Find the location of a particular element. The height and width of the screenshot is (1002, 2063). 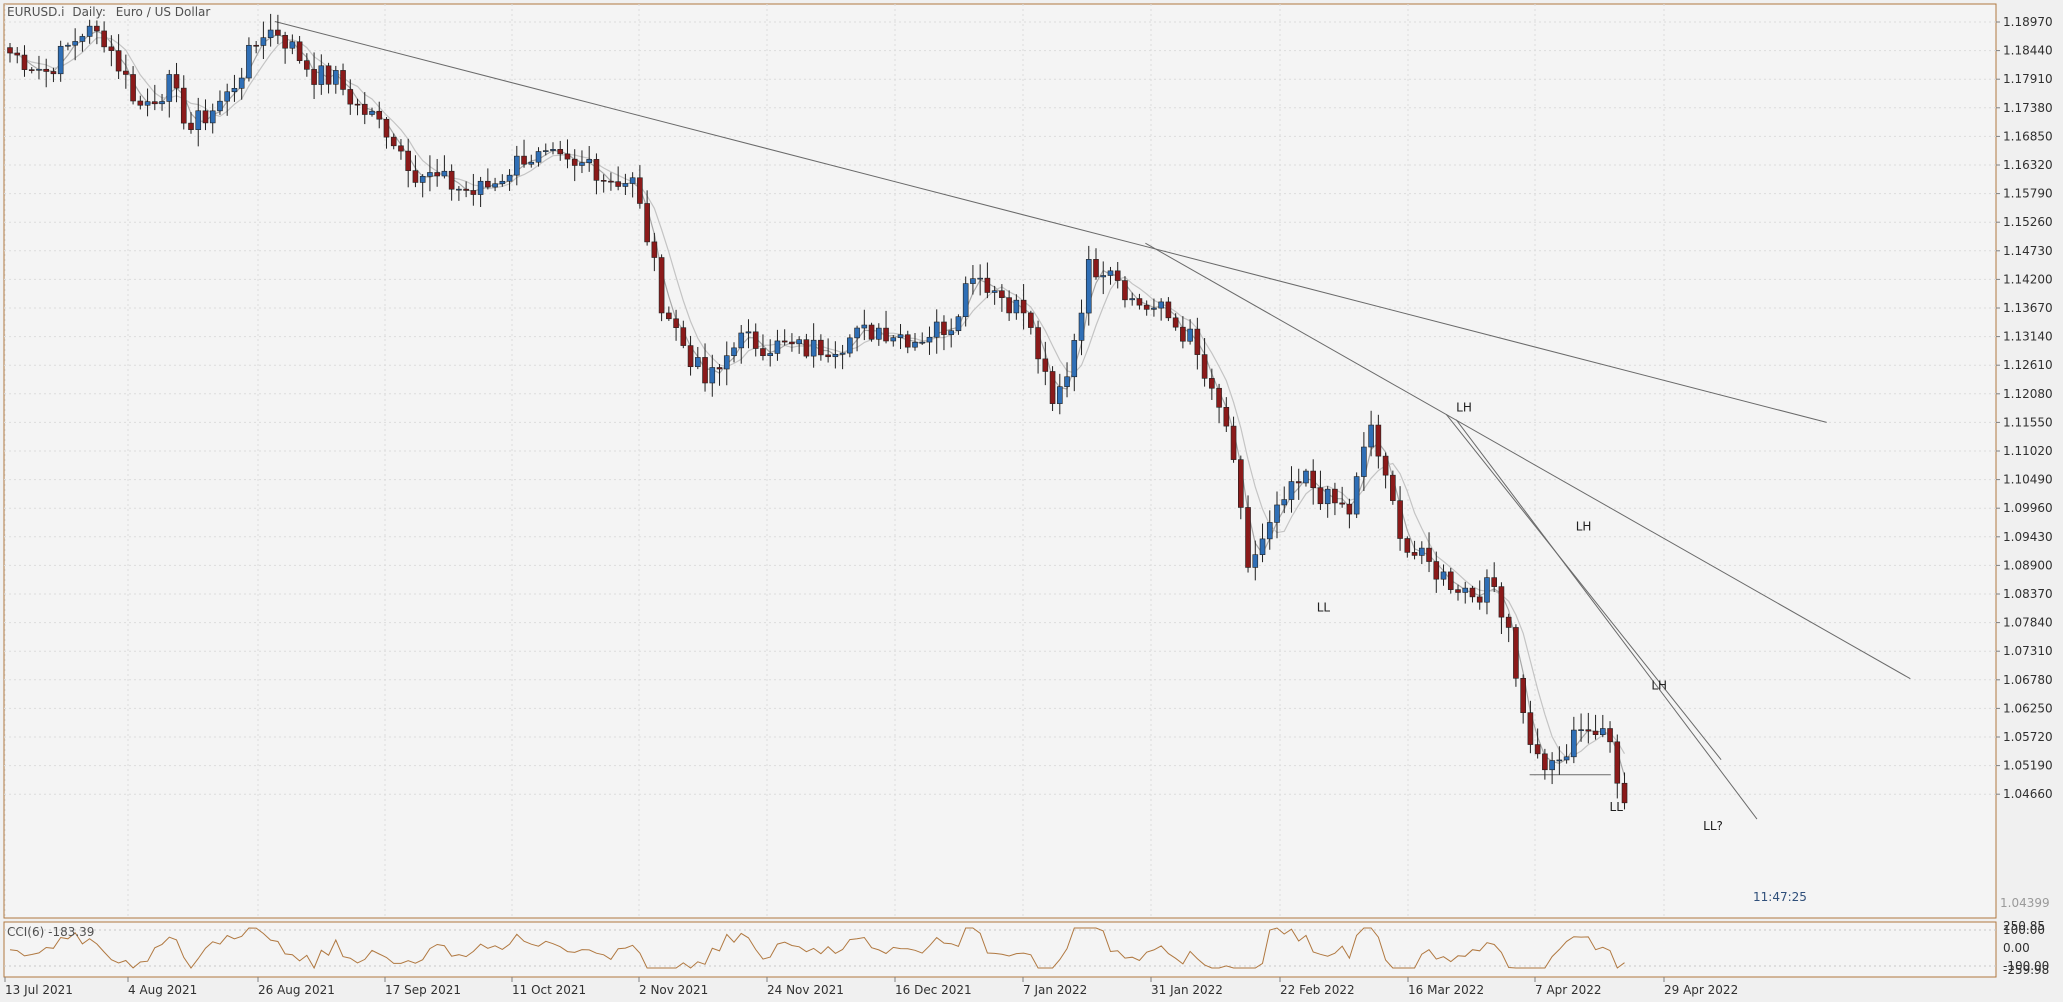

y-tick-label: 1.13140 is located at coordinates (2028, 337).